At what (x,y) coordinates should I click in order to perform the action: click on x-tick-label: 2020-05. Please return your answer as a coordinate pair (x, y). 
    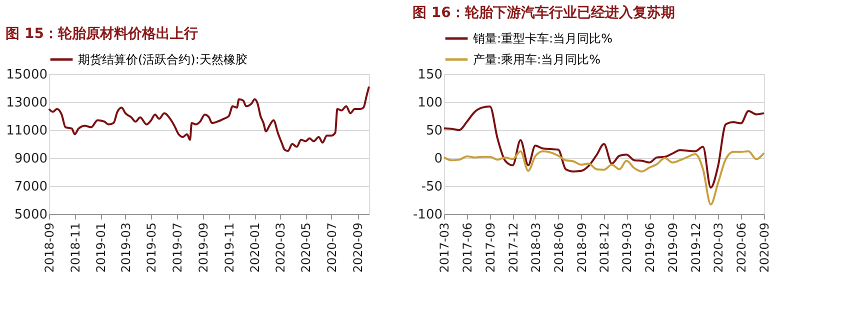
    Looking at the image, I should click on (306, 247).